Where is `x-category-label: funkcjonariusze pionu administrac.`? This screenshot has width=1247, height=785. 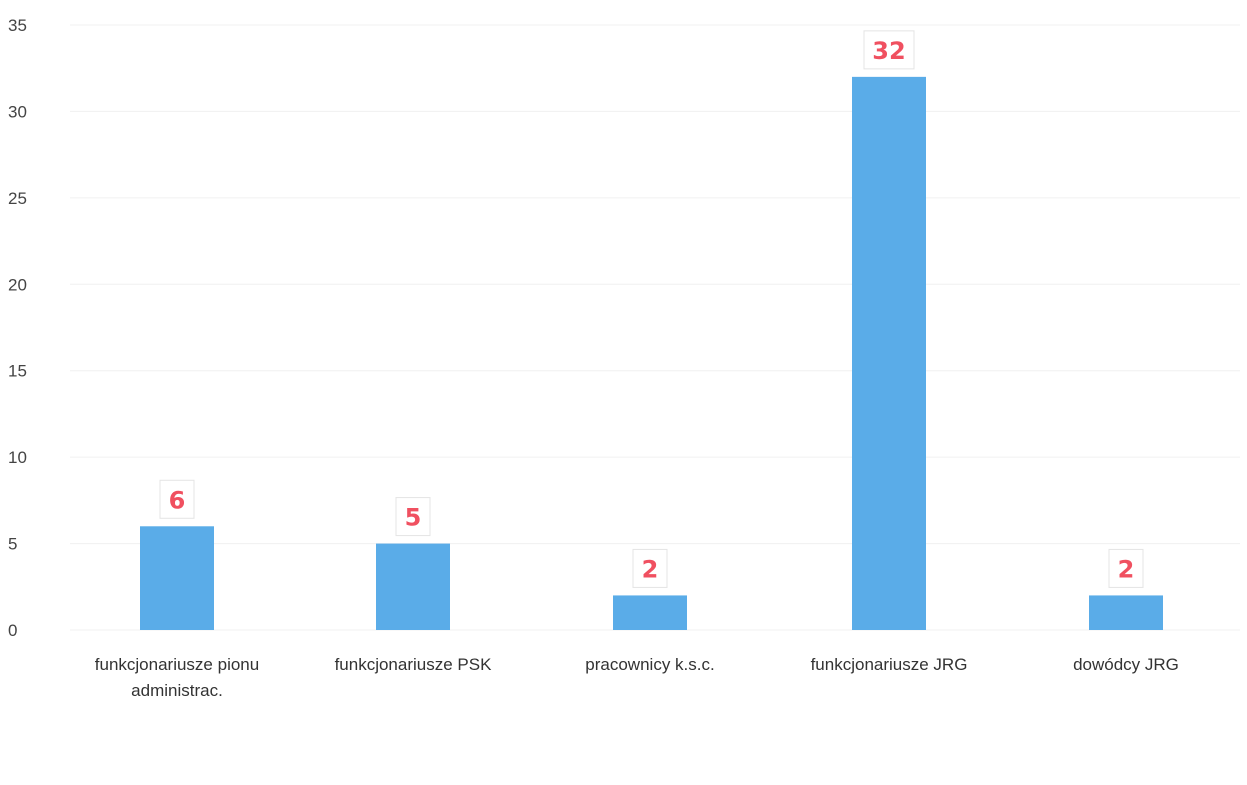 x-category-label: funkcjonariusze pionu administrac. is located at coordinates (177, 677).